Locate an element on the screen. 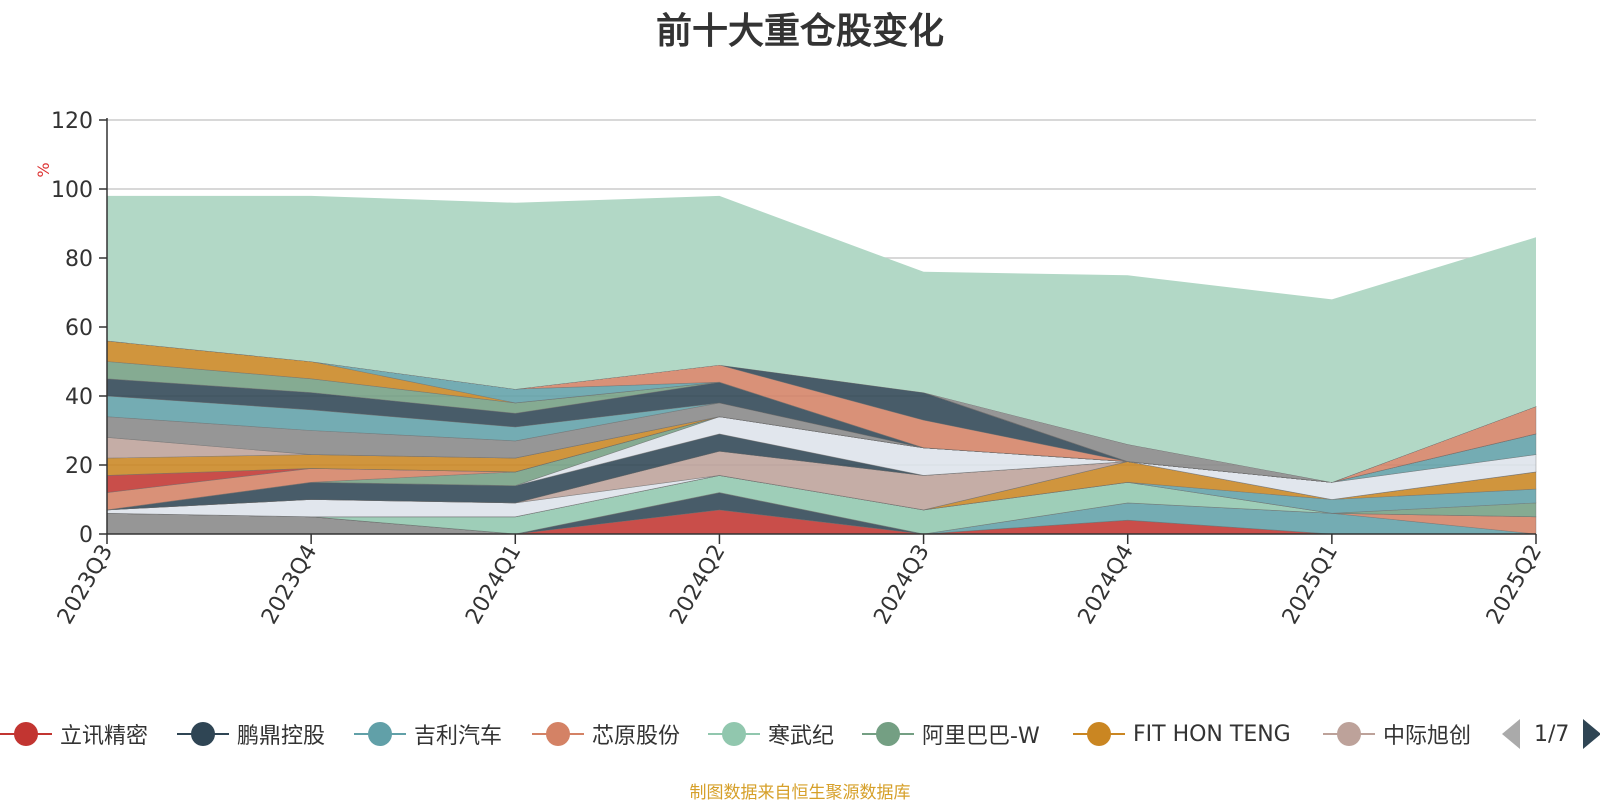 The width and height of the screenshot is (1600, 803). legend-item: 阿里巴巴-W is located at coordinates (951, 734).